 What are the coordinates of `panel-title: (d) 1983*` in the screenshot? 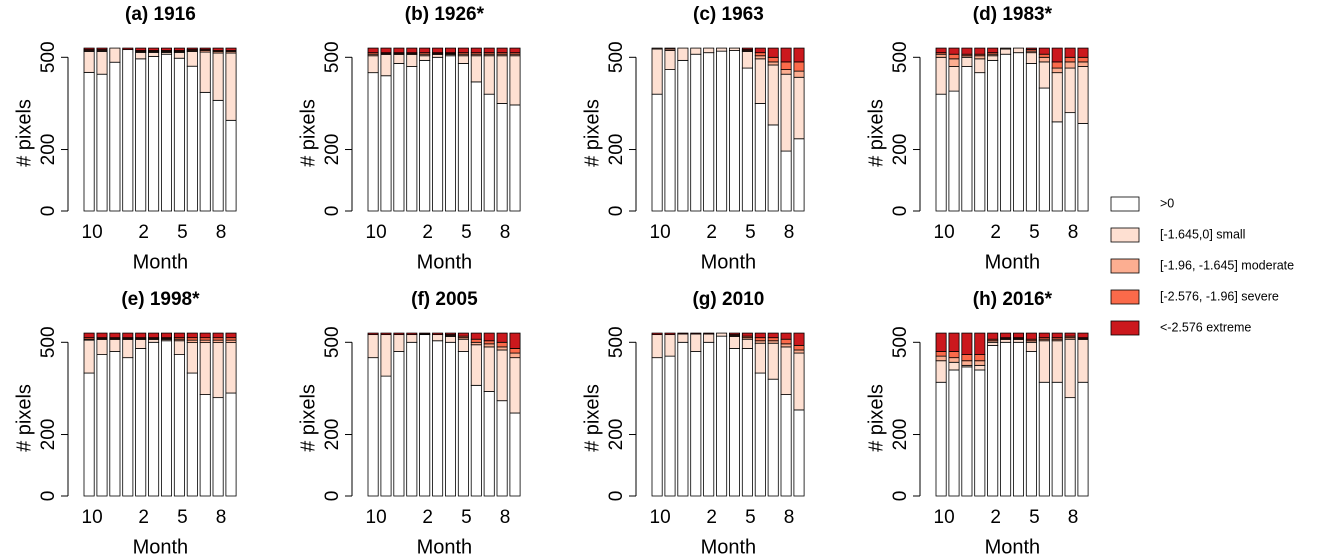 It's located at (1013, 14).